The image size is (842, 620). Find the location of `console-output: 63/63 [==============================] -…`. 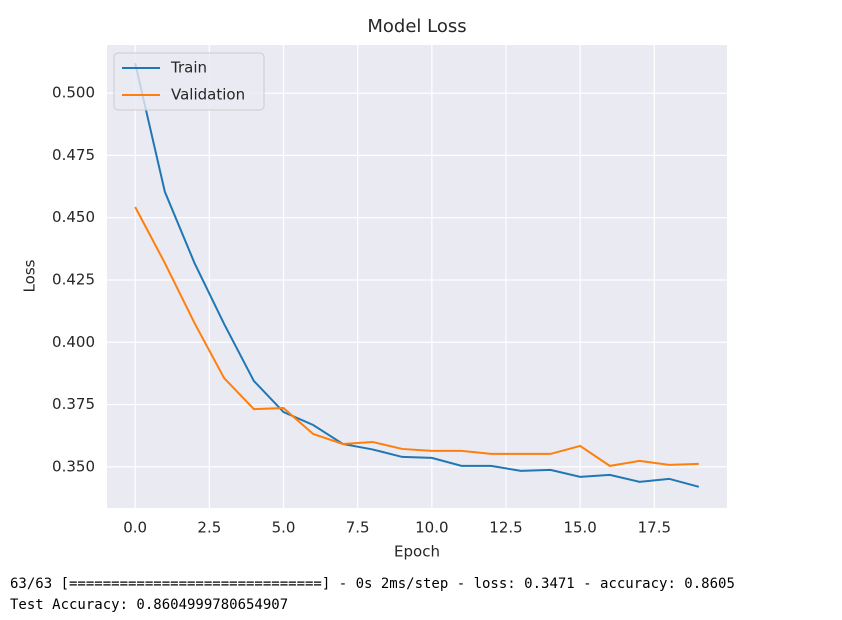

console-output: 63/63 [==============================] -… is located at coordinates (372, 595).